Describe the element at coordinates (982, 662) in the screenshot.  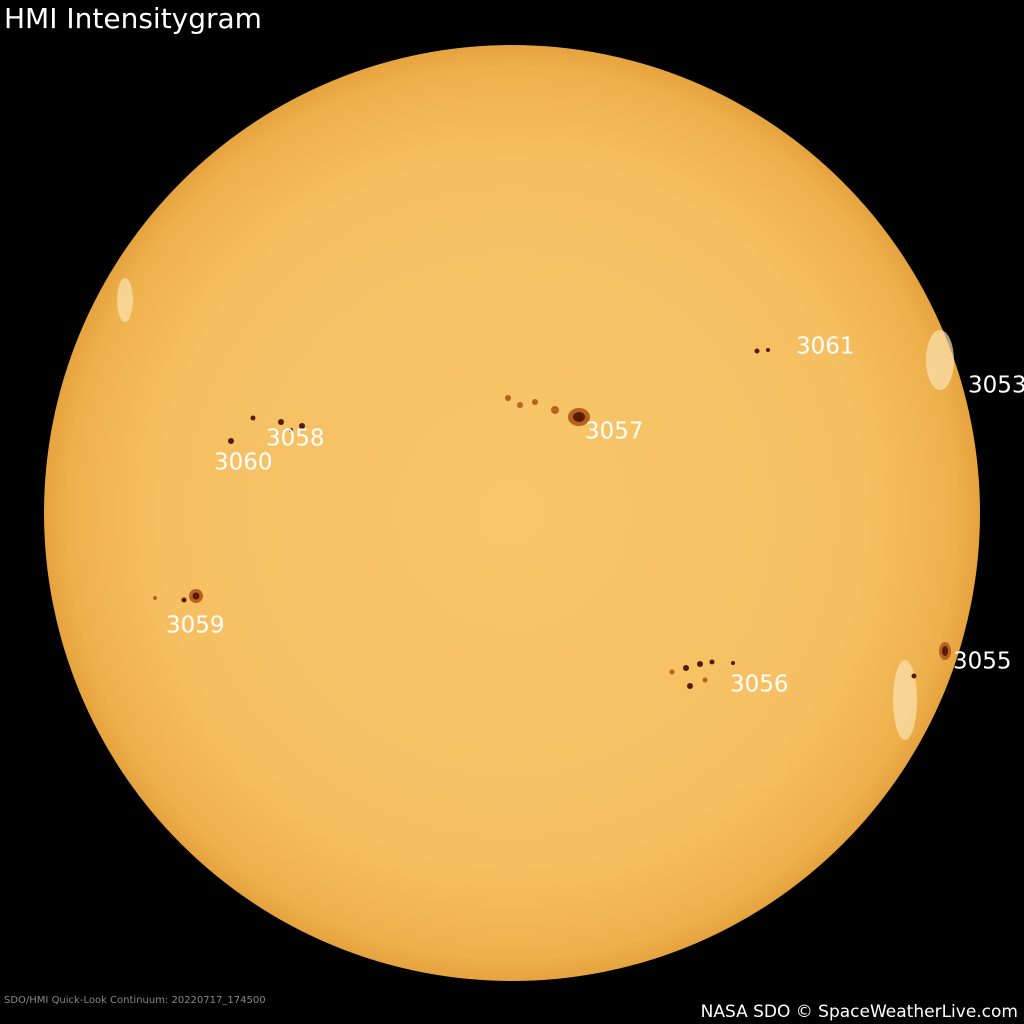
I see `region-label: 3055` at that location.